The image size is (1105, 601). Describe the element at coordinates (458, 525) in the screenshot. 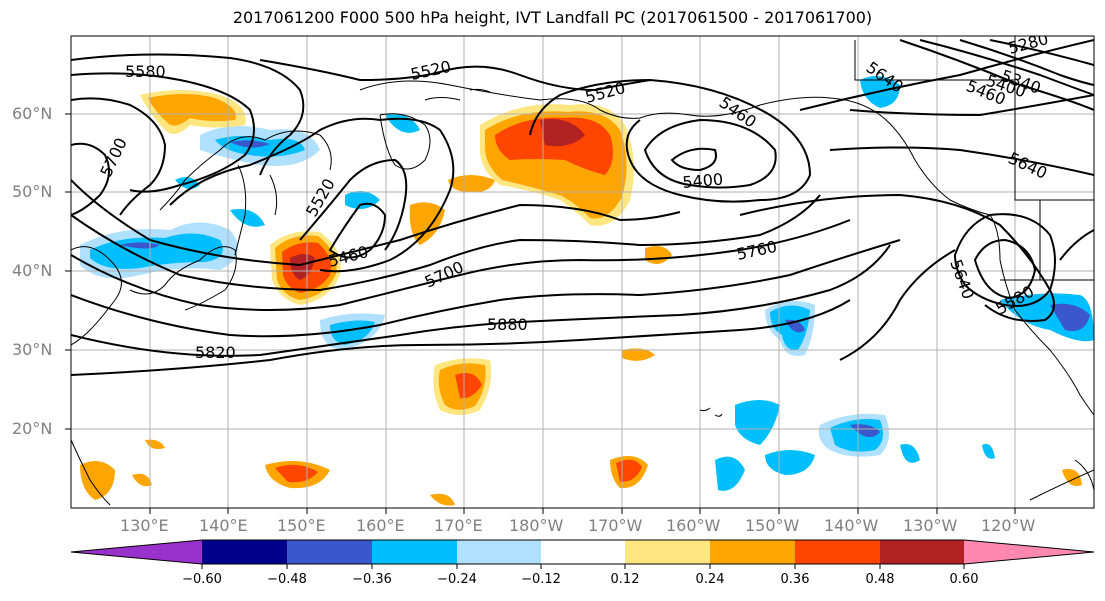

I see `lon-label: 170°E` at that location.